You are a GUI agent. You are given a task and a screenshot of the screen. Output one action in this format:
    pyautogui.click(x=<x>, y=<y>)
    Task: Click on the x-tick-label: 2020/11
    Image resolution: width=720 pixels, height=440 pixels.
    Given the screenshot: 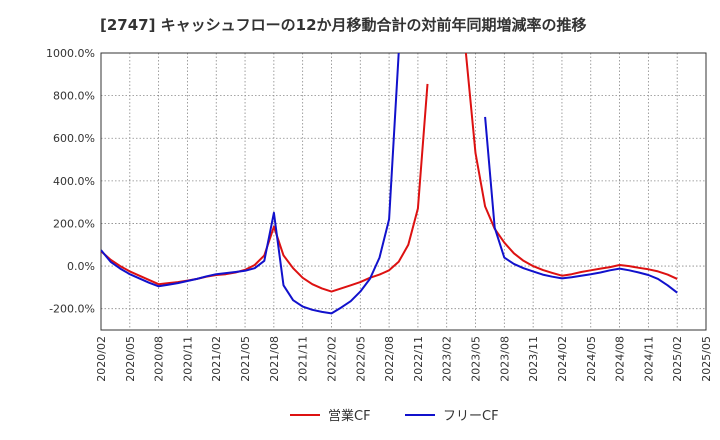 What is the action you would take?
    pyautogui.click(x=187, y=359)
    